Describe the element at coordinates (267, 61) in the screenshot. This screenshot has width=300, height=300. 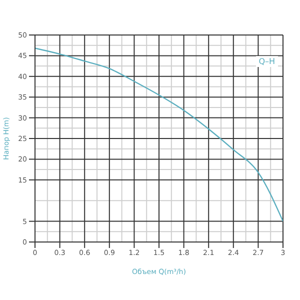
I see `annotation: Q–H` at that location.